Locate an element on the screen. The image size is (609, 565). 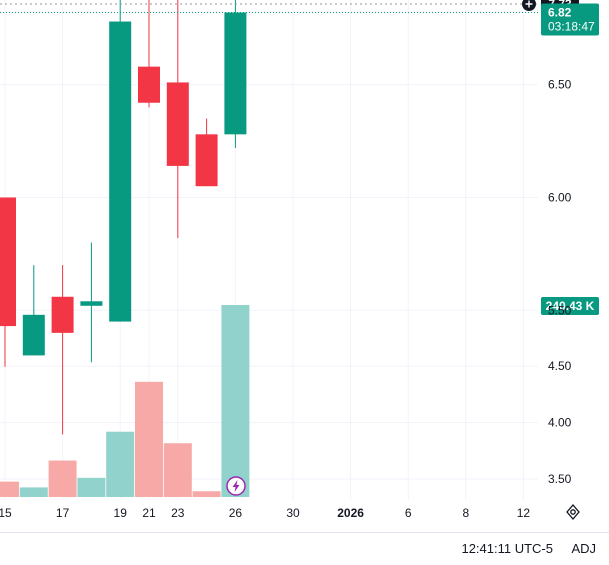
current-price-label: 6.82 is located at coordinates (560, 13).